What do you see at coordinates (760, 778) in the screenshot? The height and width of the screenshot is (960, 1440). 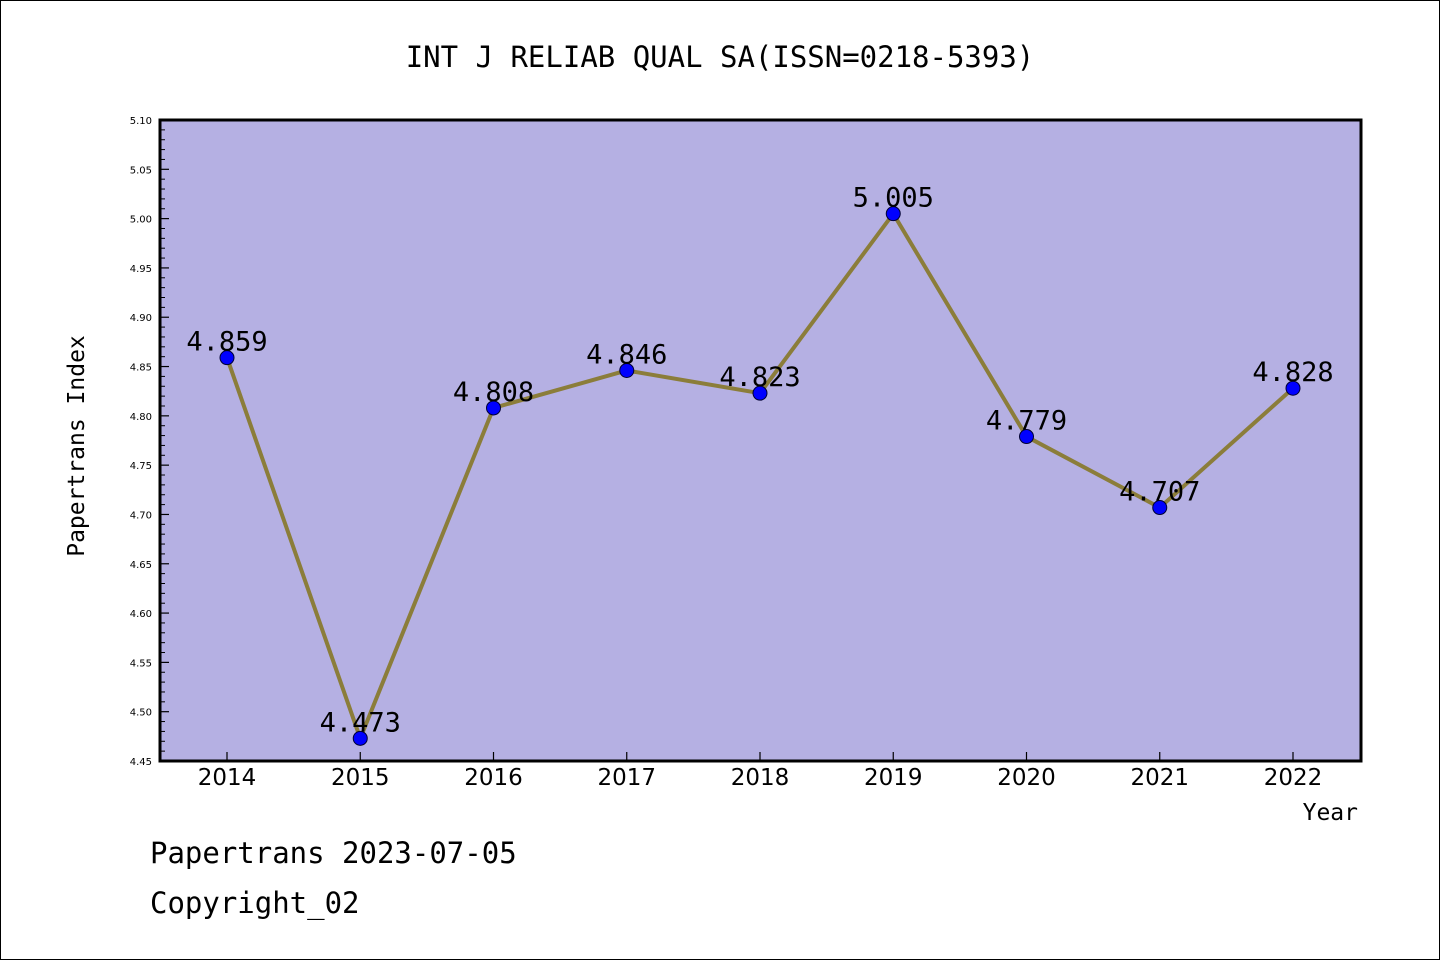 I see `x-tick-label: 2018` at bounding box center [760, 778].